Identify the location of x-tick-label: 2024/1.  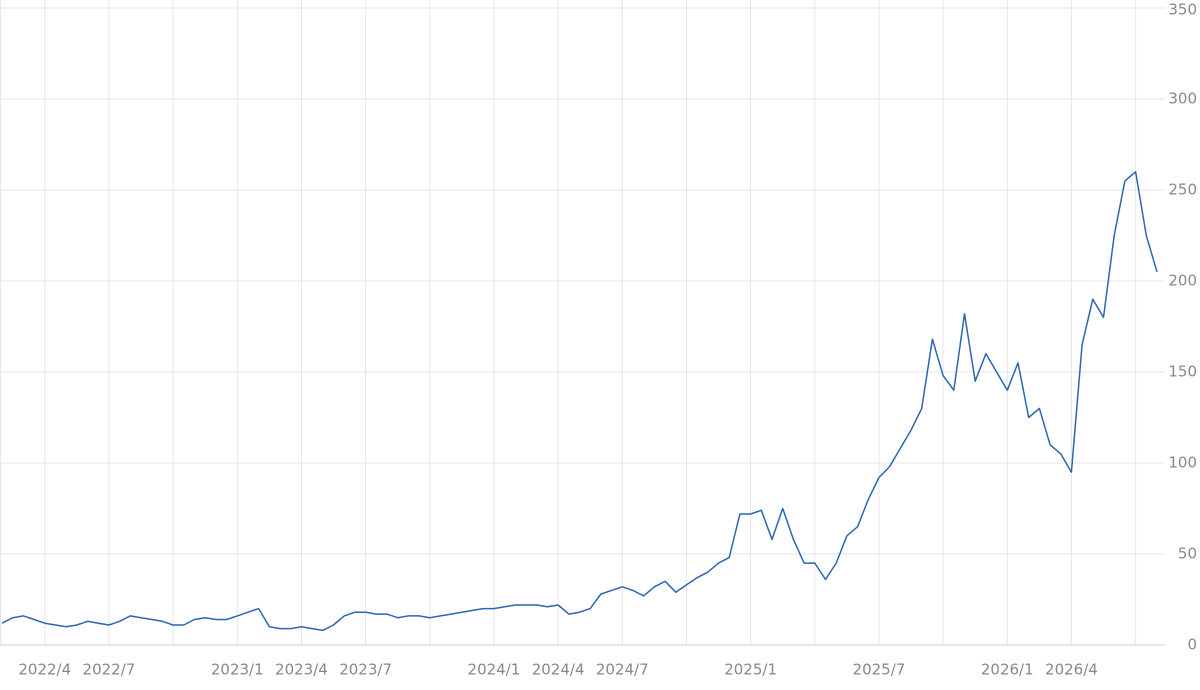
(494, 670).